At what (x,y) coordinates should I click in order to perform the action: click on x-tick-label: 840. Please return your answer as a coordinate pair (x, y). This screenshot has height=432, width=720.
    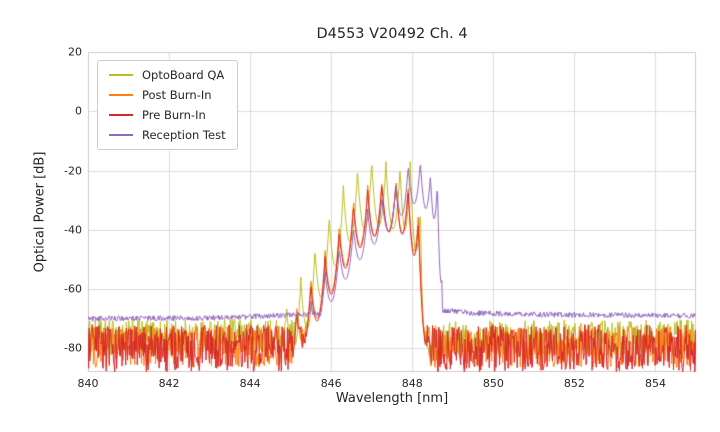
    Looking at the image, I should click on (88, 383).